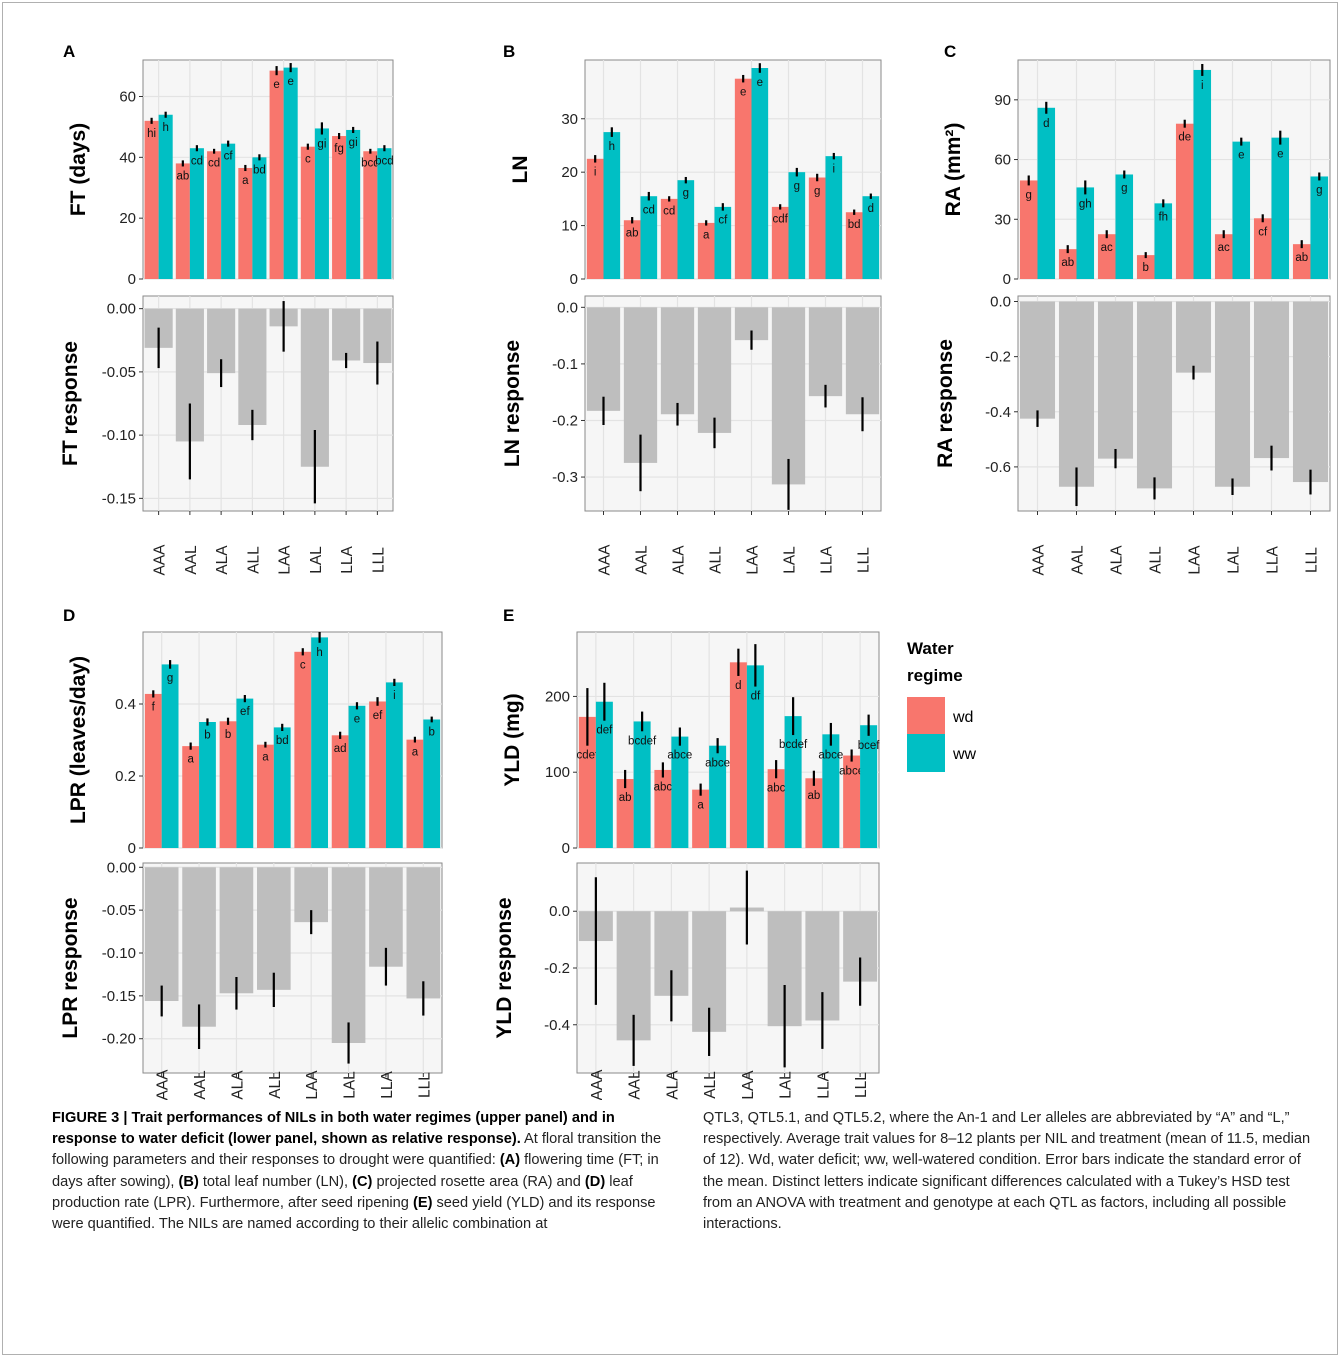 The image size is (1342, 1359). I want to click on y-tick-label-C-bottom: 0.0, so click(1000, 302).